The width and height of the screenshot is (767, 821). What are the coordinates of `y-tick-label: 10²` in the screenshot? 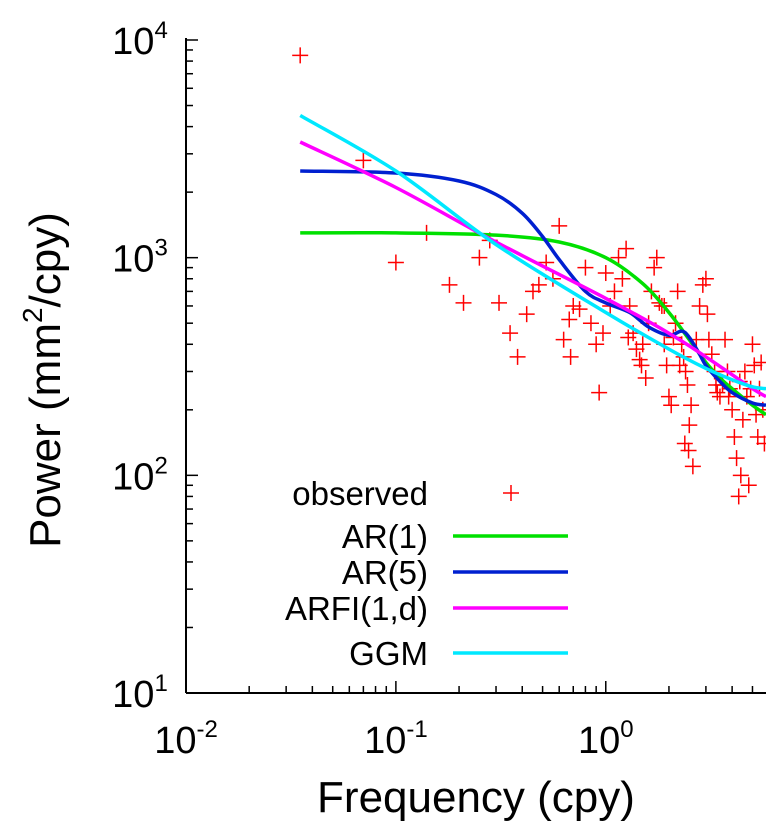 It's located at (140, 475).